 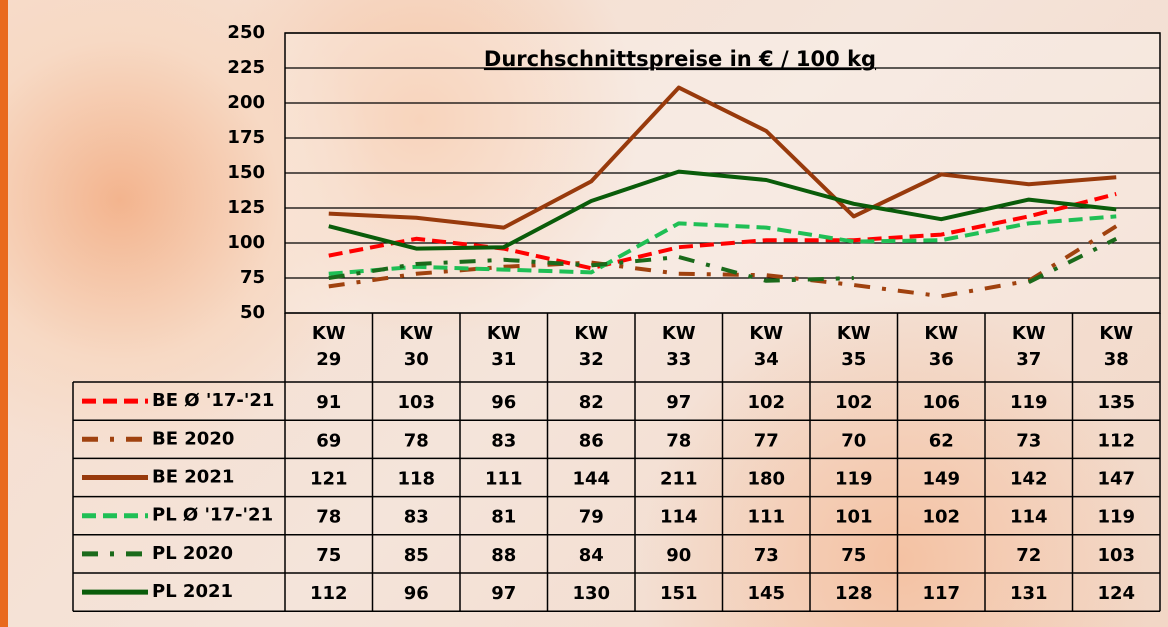 What do you see at coordinates (591, 517) in the screenshot?
I see `table-cell: 79` at bounding box center [591, 517].